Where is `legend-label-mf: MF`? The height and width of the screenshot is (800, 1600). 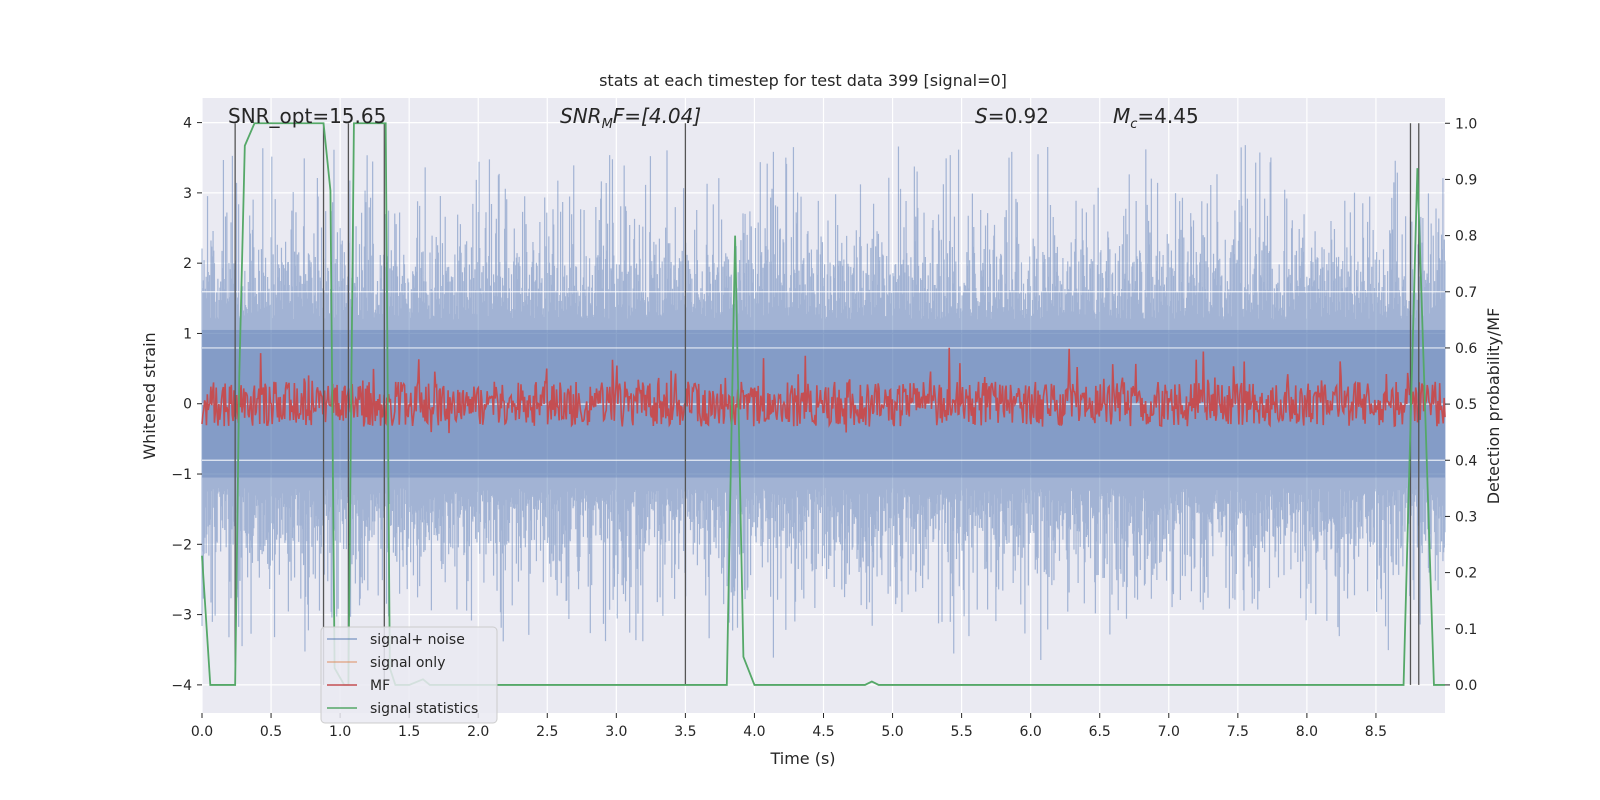 legend-label-mf: MF is located at coordinates (380, 686).